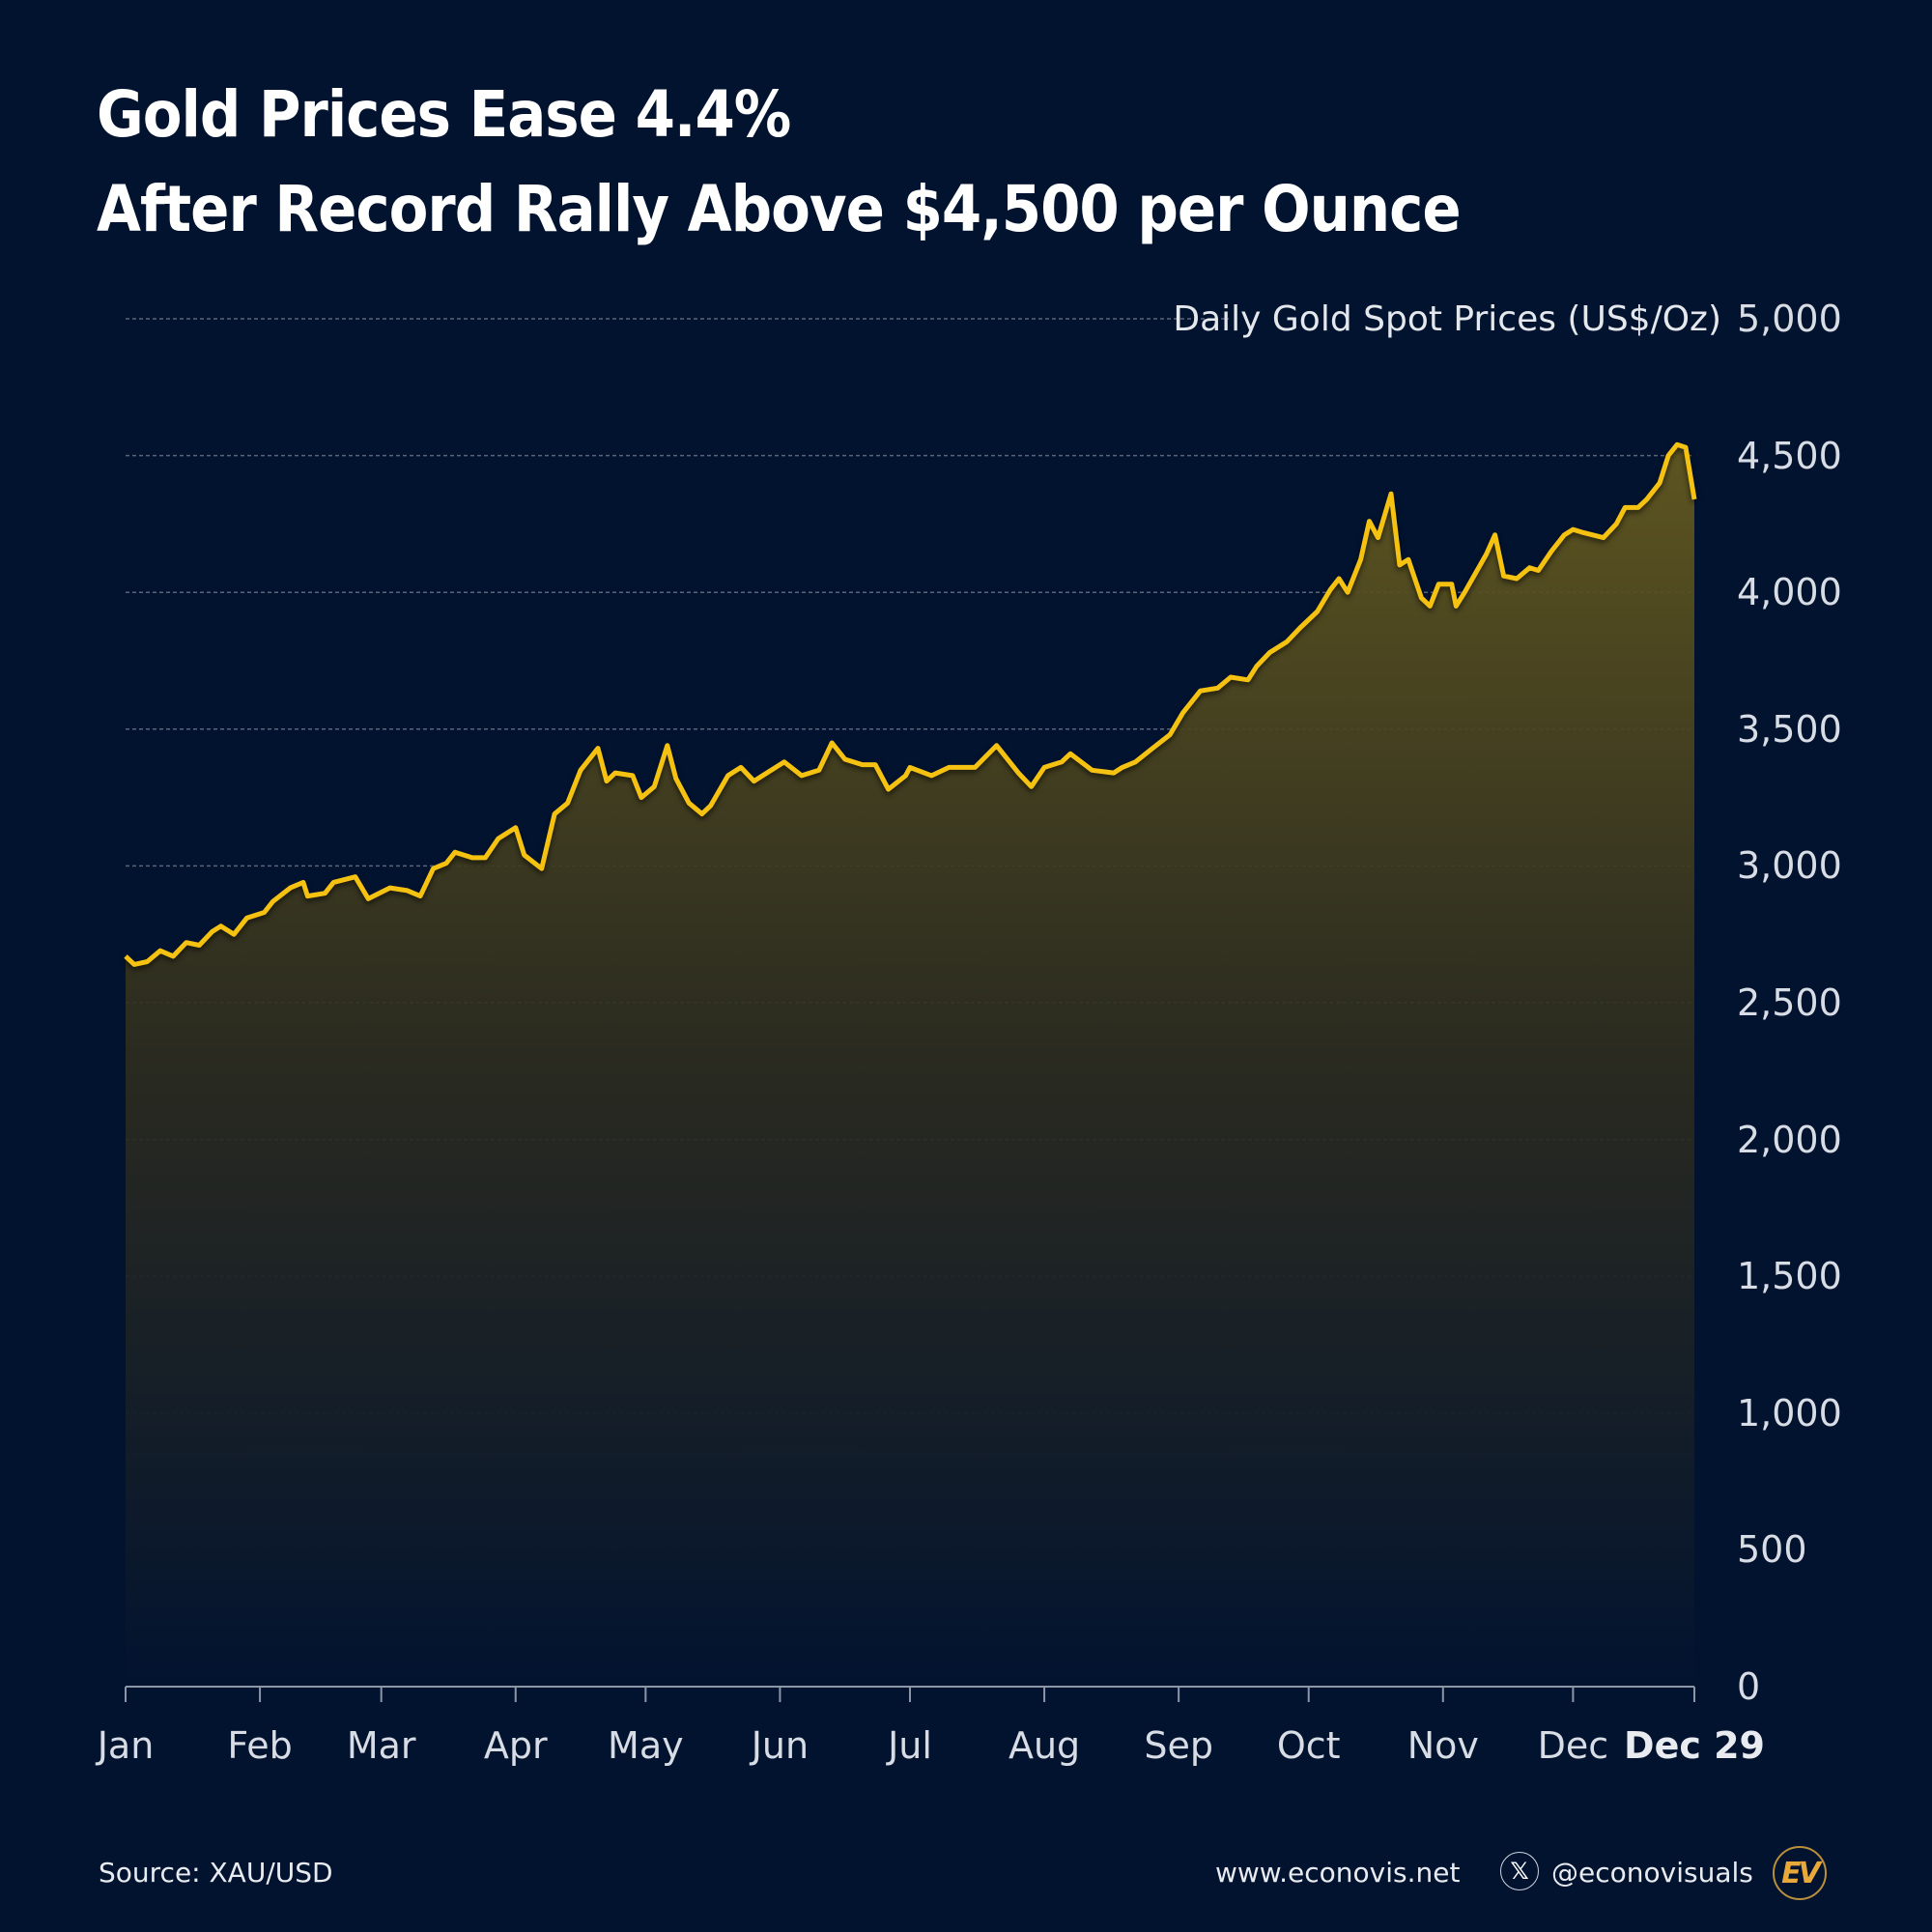 The height and width of the screenshot is (1932, 1932). I want to click on x-tick-label: Dec 29, so click(1694, 1745).